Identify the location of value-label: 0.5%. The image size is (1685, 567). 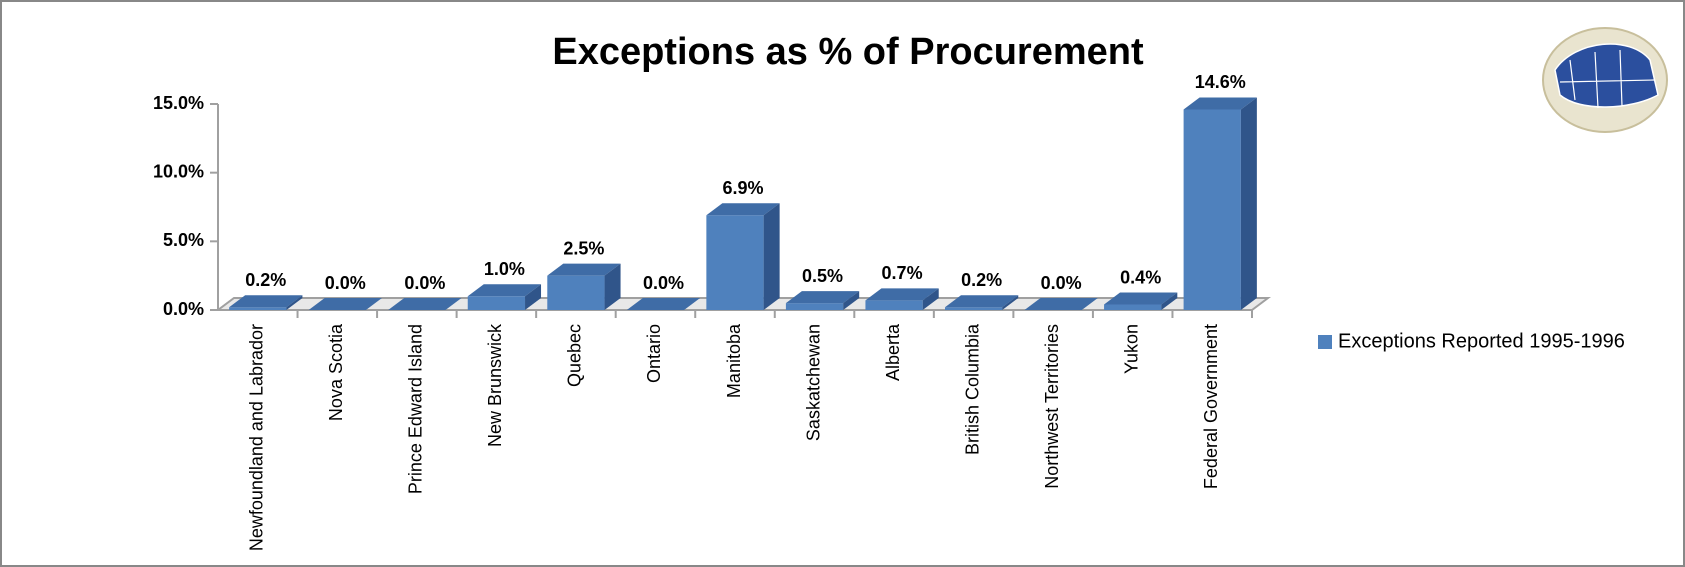
(822, 276).